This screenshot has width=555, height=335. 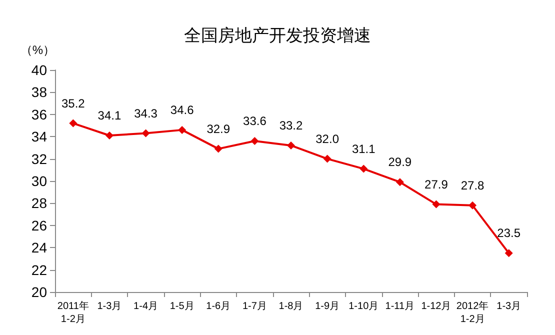 What do you see at coordinates (37, 50) in the screenshot?
I see `y-axis-title: （%）` at bounding box center [37, 50].